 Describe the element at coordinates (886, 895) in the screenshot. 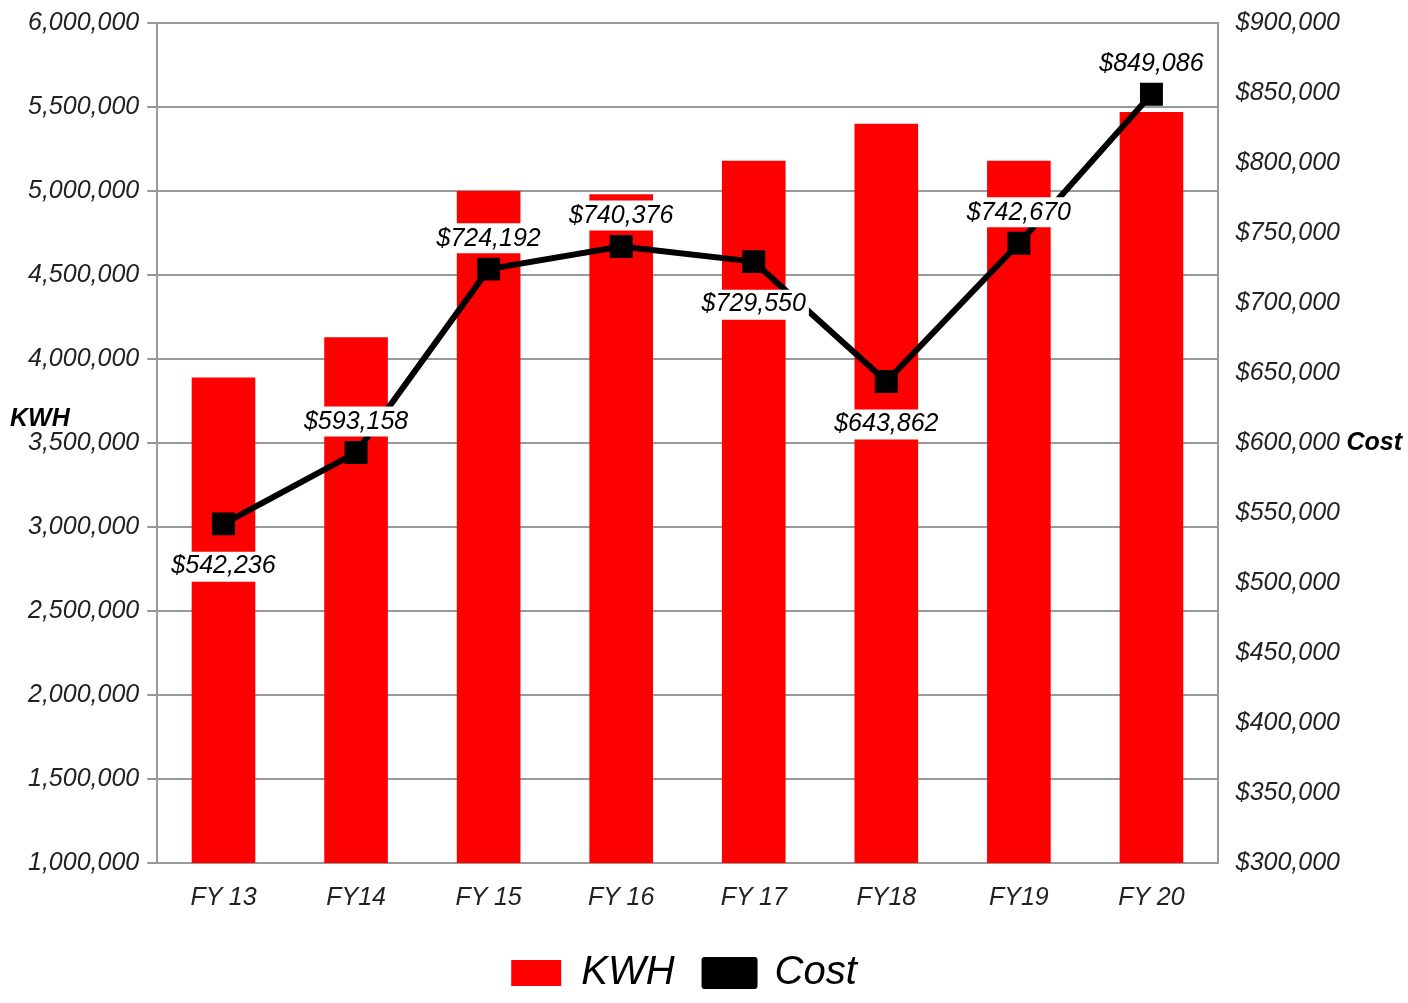

I see `x-tick-label: FY18` at that location.